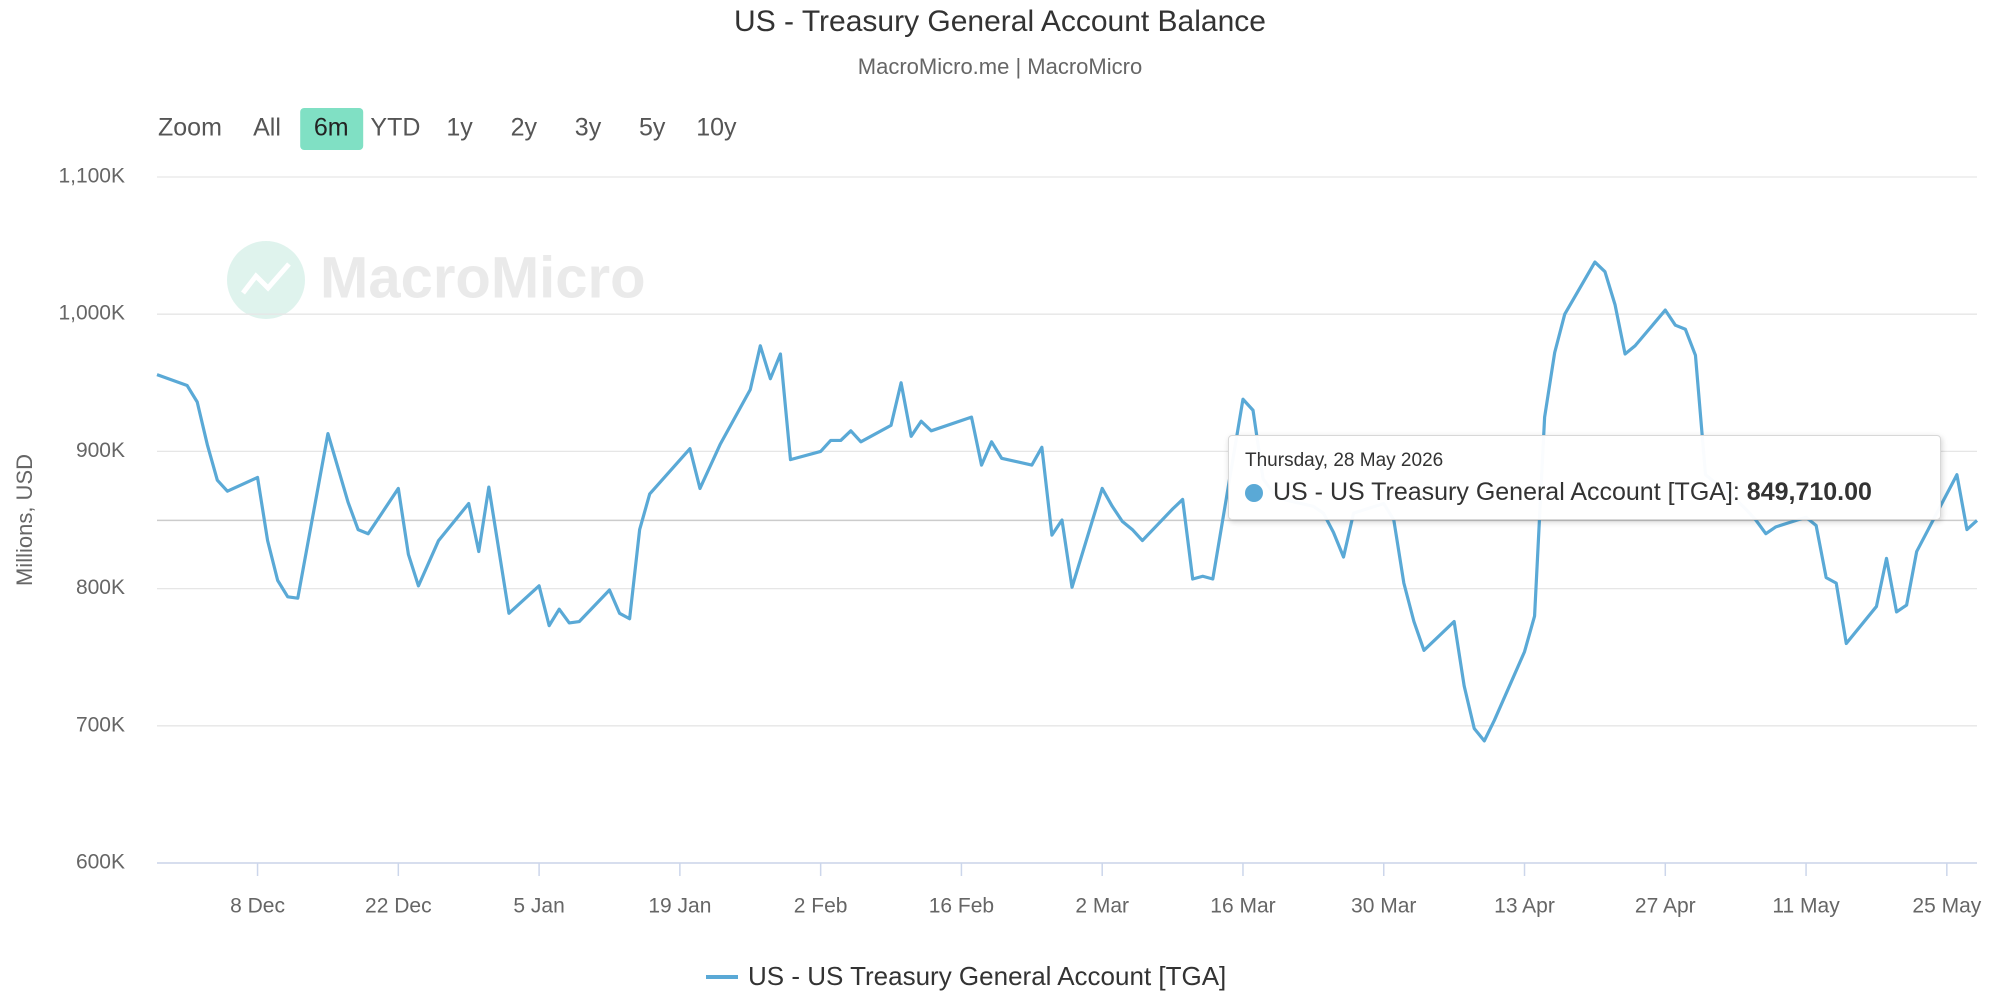 The height and width of the screenshot is (1006, 2002). Describe the element at coordinates (1254, 492) in the screenshot. I see `tooltip-marker` at that location.